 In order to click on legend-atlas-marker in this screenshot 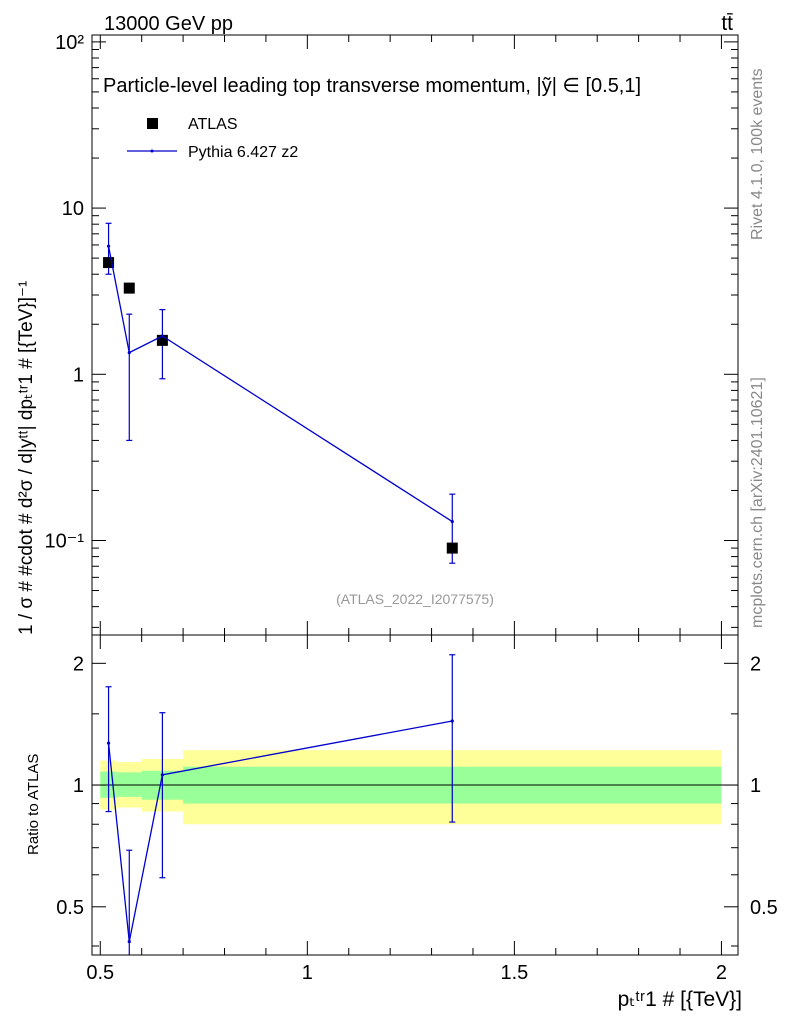, I will do `click(152, 123)`.